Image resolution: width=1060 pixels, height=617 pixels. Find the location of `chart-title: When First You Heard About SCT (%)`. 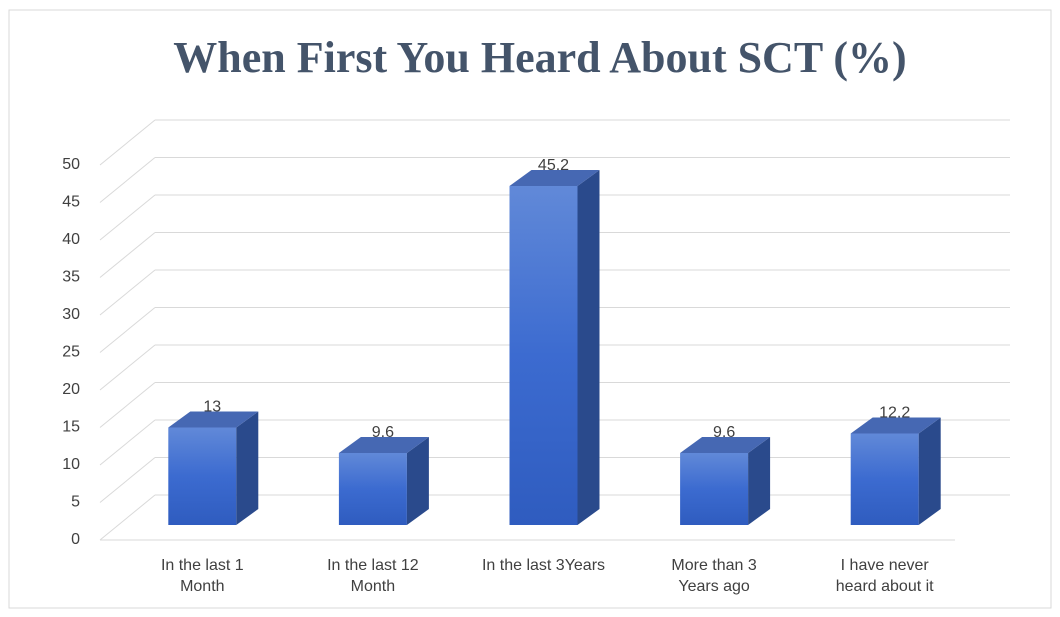

chart-title: When First You Heard About SCT (%) is located at coordinates (539, 57).